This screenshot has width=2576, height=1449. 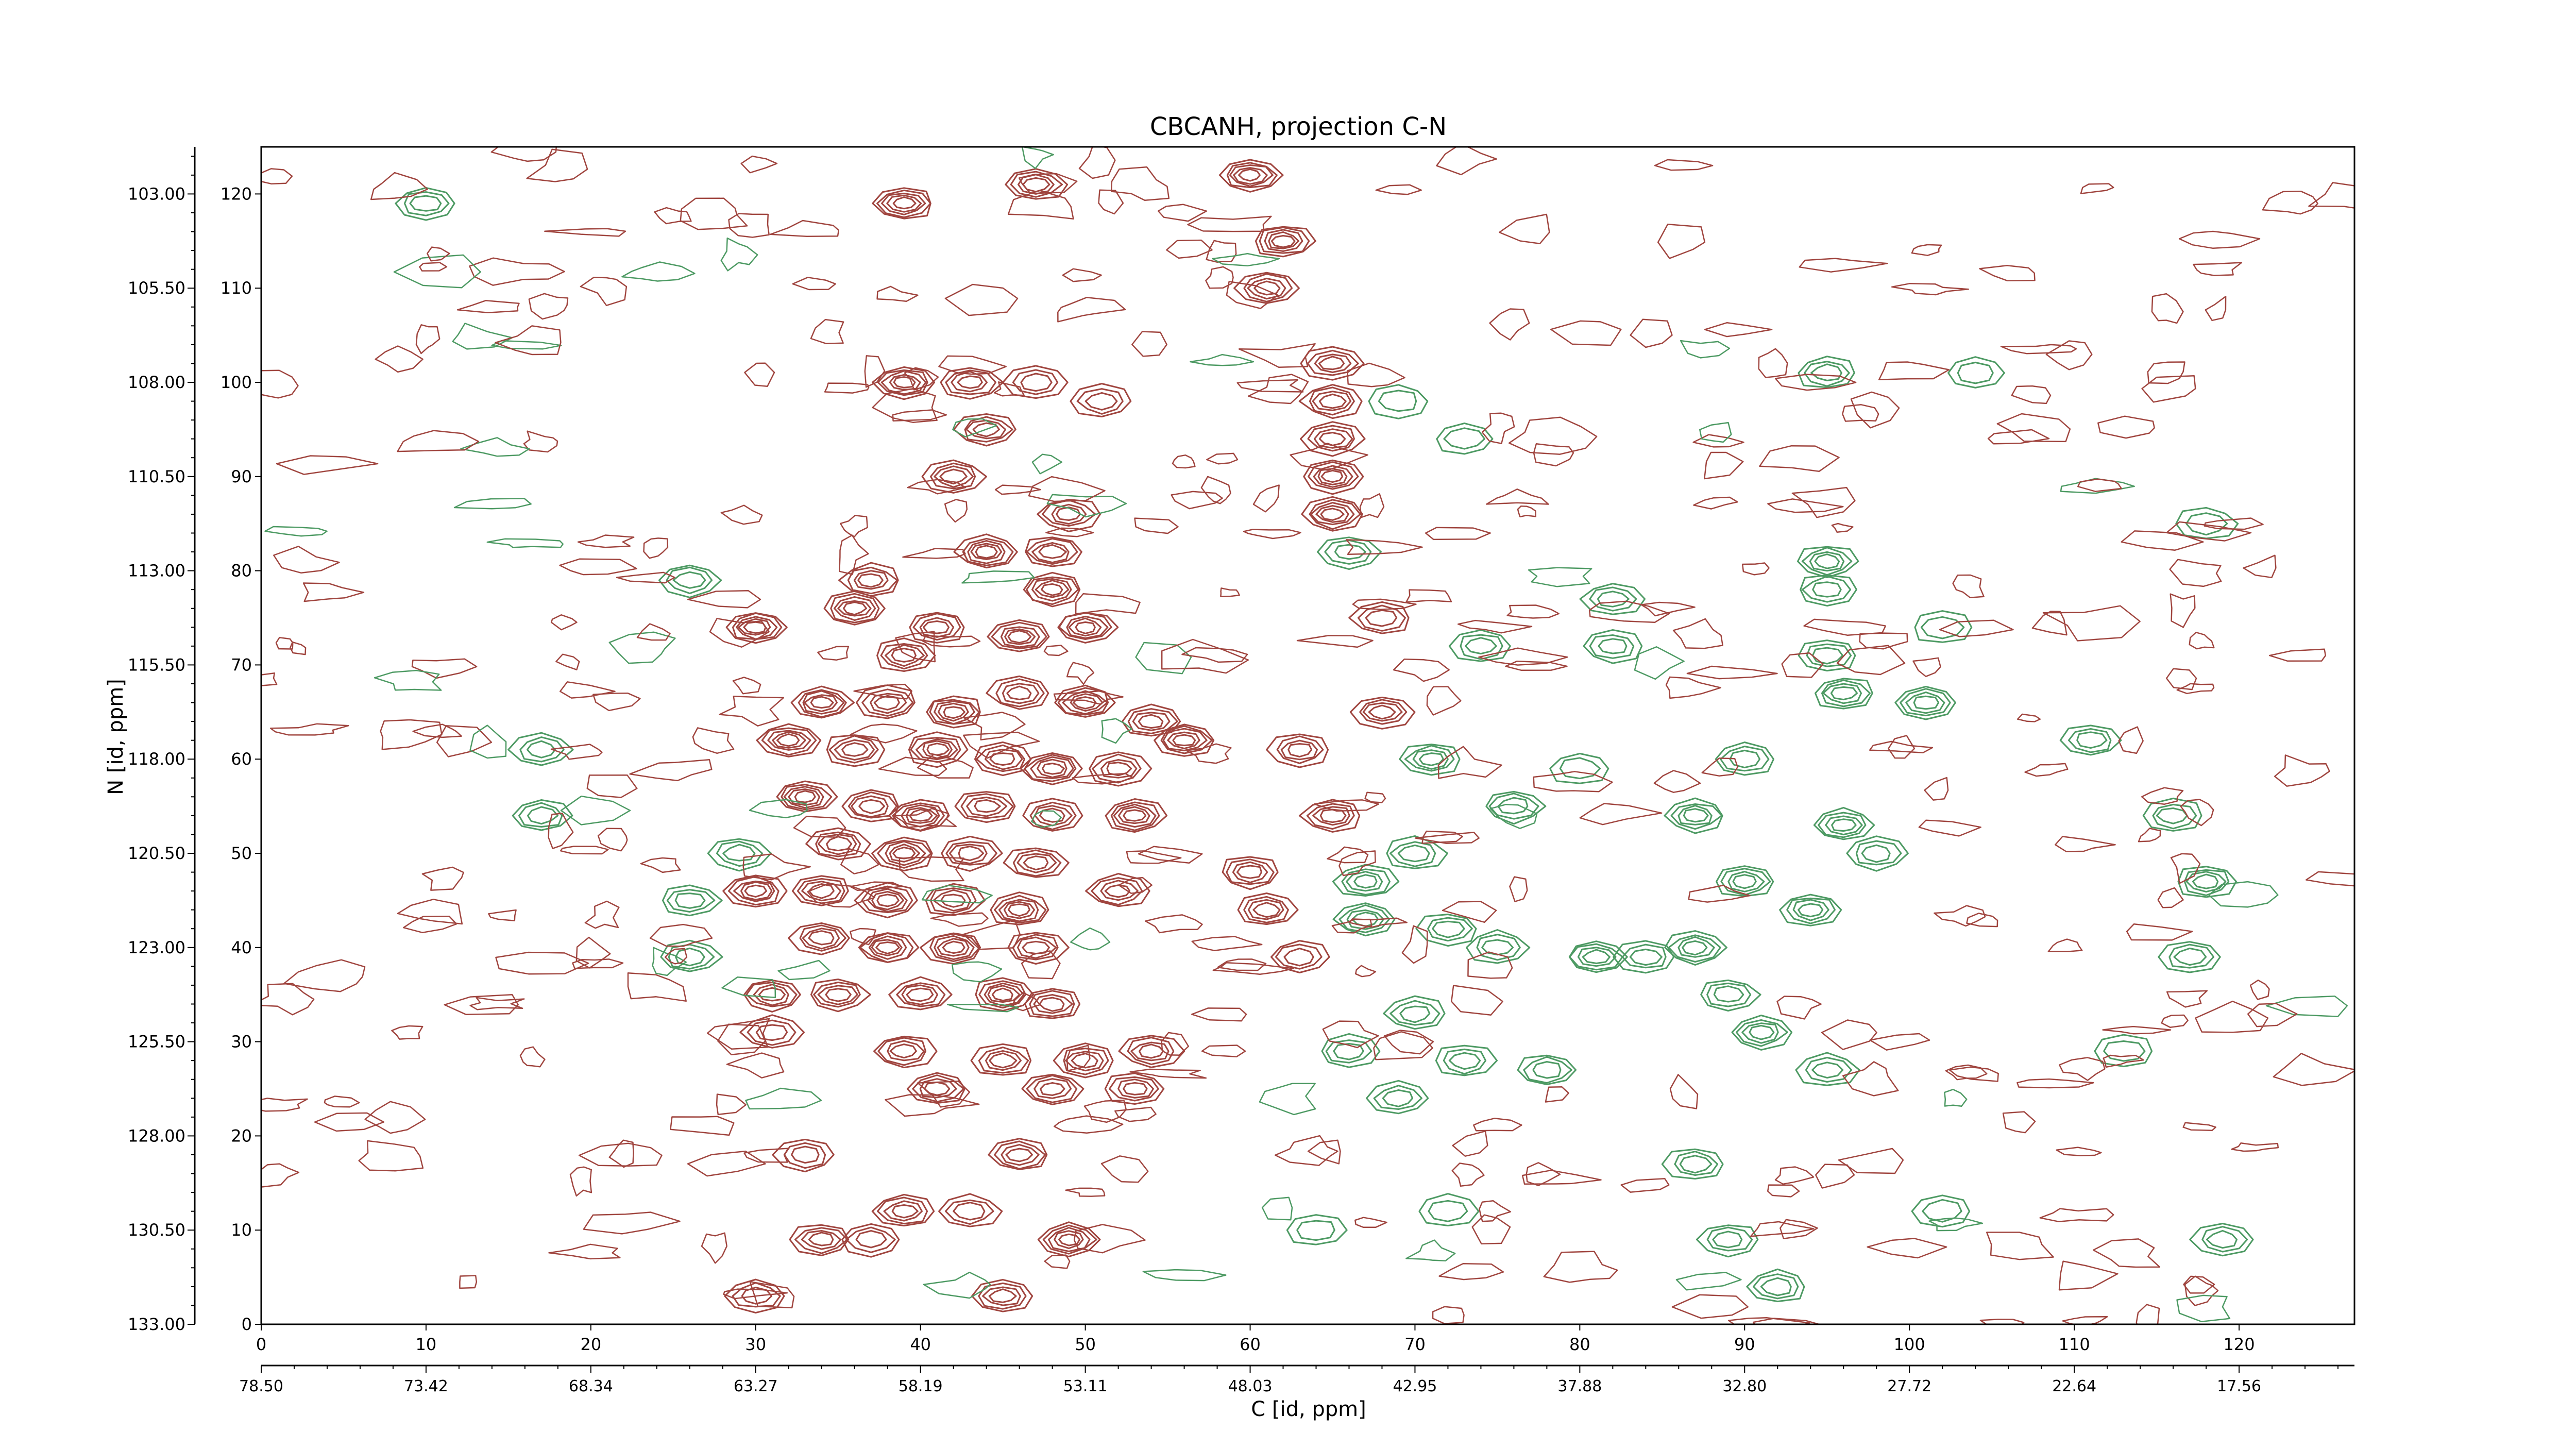 I want to click on x-index-tick-label: 70, so click(x=1415, y=1344).